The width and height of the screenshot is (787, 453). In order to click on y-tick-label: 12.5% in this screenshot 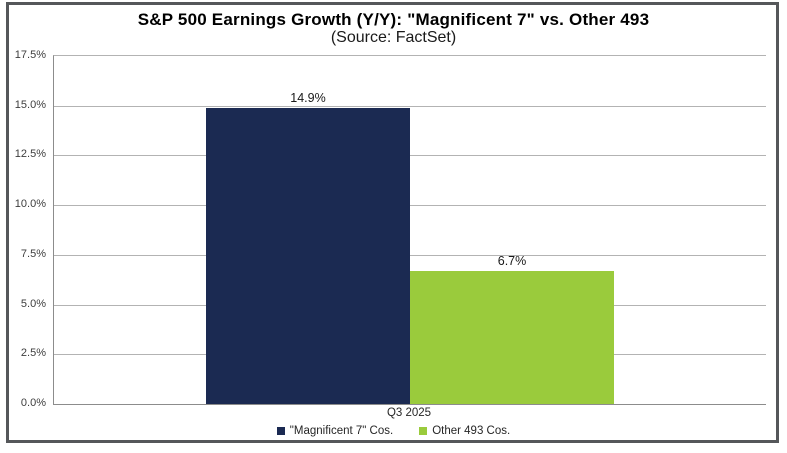, I will do `click(30, 154)`.